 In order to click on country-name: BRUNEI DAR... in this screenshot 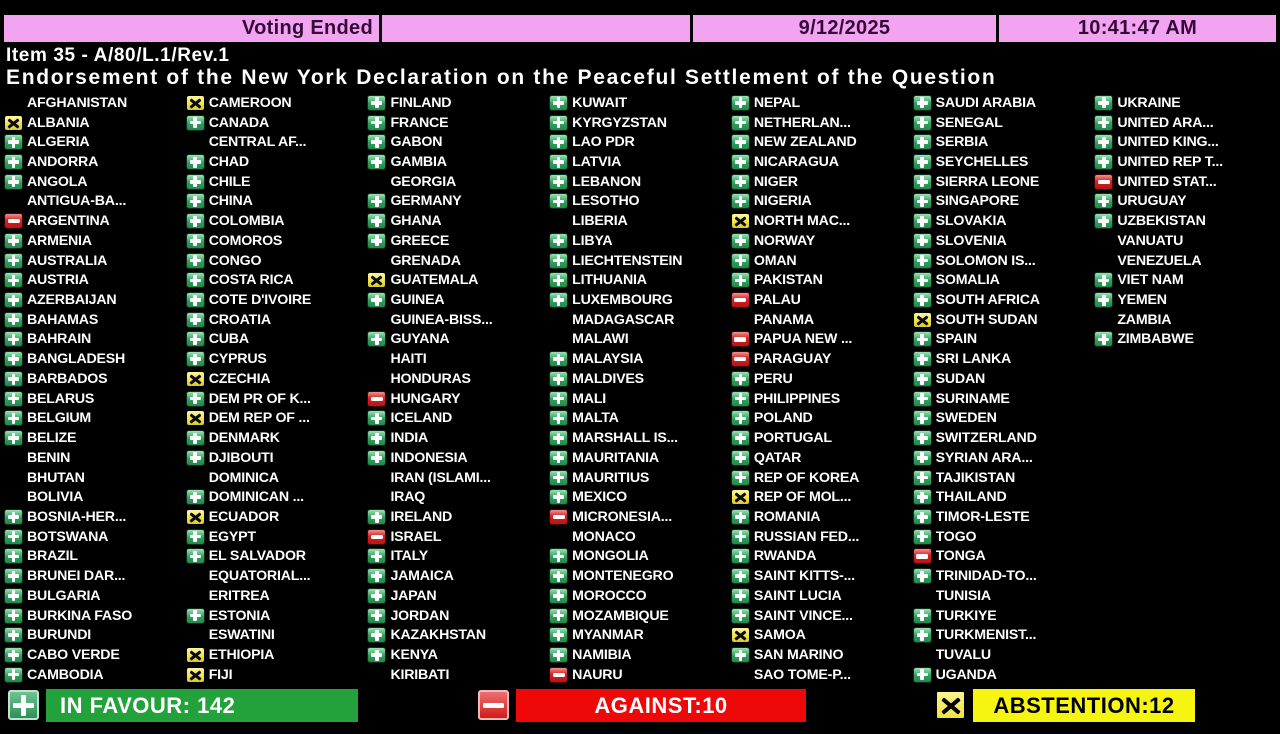, I will do `click(76, 576)`.